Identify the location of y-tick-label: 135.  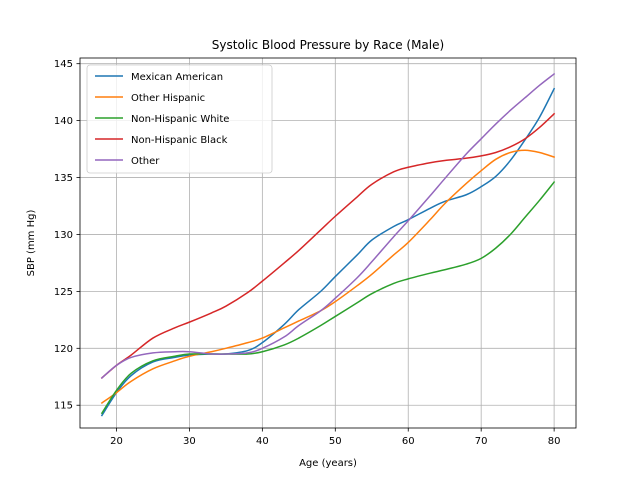
(63, 178).